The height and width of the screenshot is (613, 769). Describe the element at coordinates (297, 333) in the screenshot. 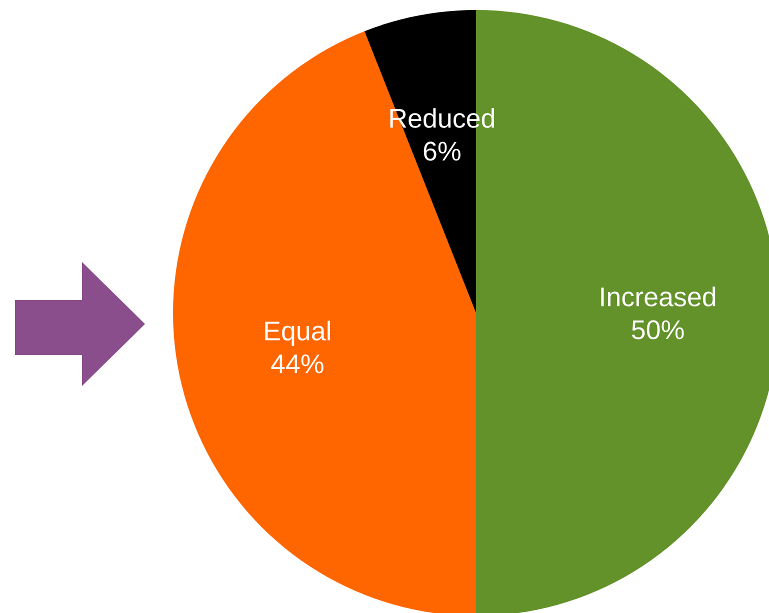

I see `slice-label: Equal` at that location.